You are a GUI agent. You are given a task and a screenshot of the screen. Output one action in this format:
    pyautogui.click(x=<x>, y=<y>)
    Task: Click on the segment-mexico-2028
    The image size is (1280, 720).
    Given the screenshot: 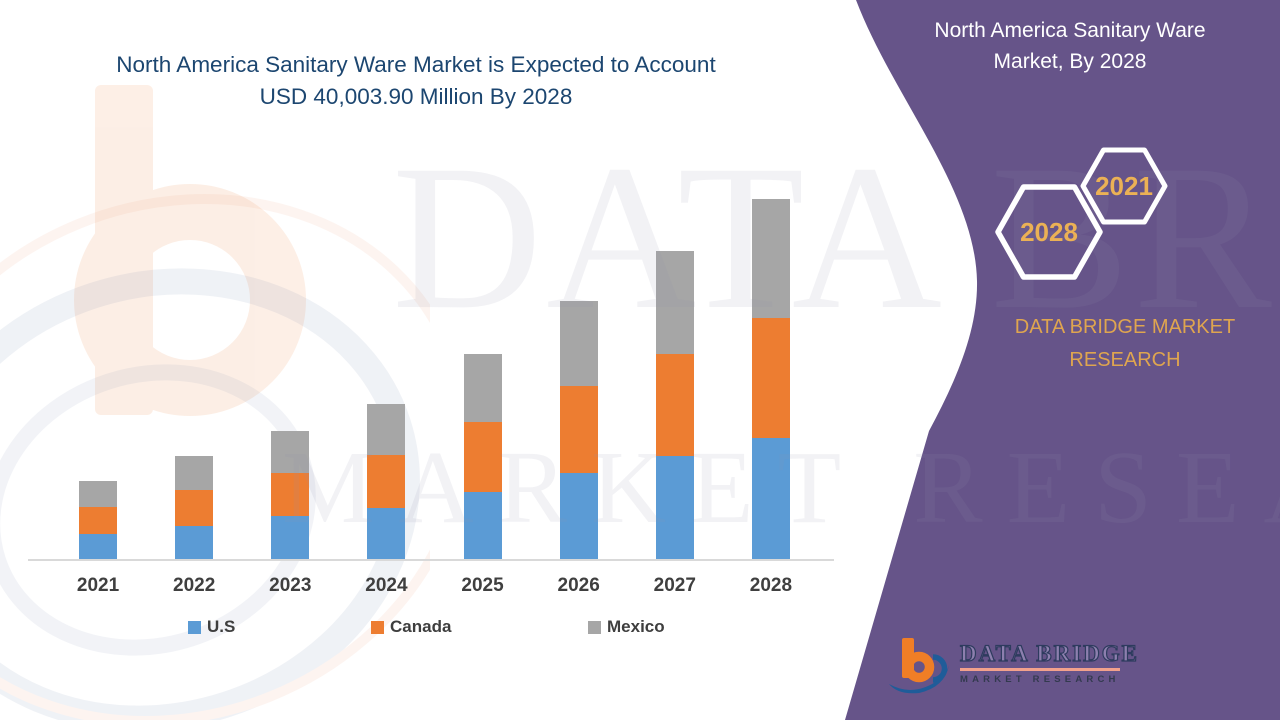 What is the action you would take?
    pyautogui.click(x=770, y=258)
    